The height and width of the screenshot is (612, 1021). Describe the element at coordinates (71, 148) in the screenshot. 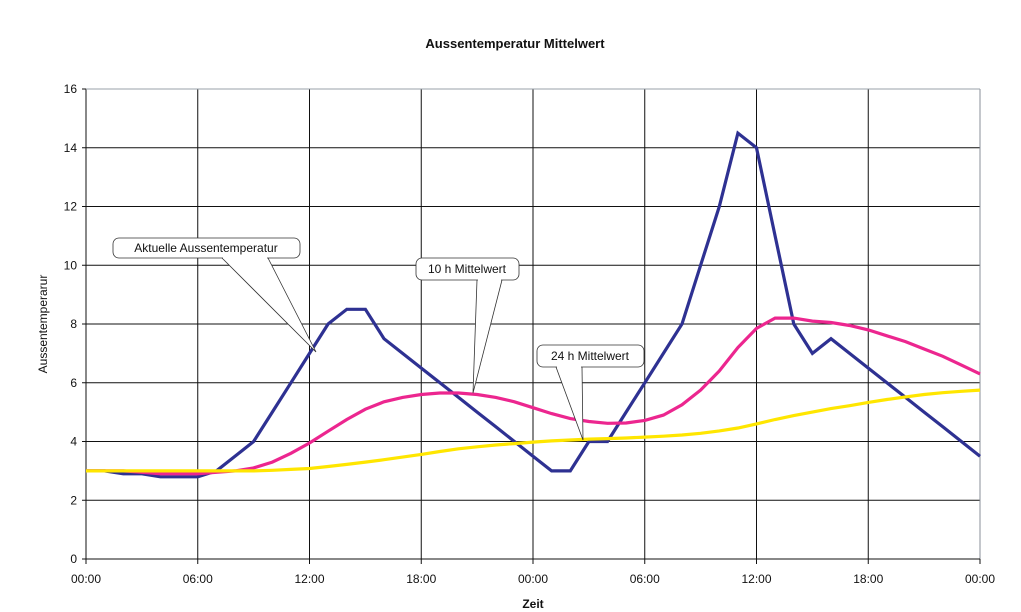

I see `y-tick-label: 14` at that location.